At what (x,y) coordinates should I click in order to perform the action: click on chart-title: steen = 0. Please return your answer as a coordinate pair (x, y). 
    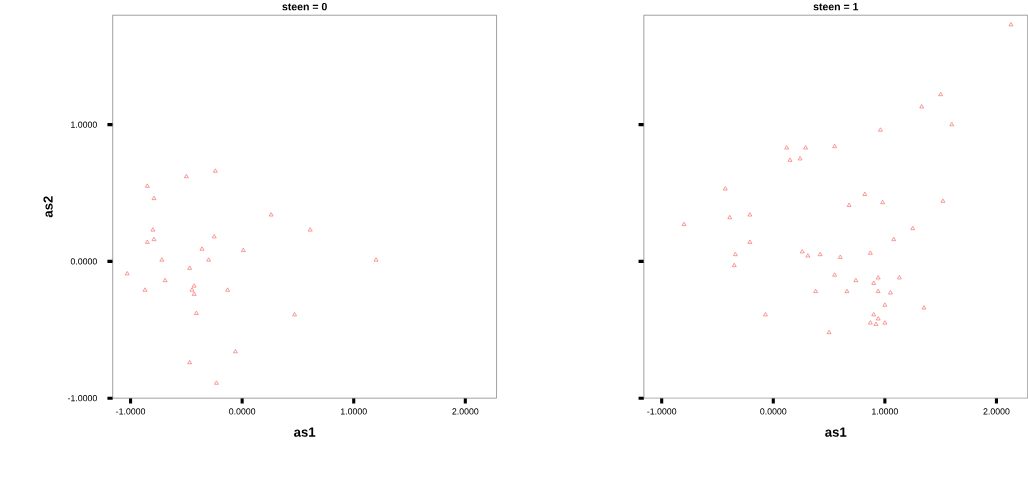
    Looking at the image, I should click on (304, 6).